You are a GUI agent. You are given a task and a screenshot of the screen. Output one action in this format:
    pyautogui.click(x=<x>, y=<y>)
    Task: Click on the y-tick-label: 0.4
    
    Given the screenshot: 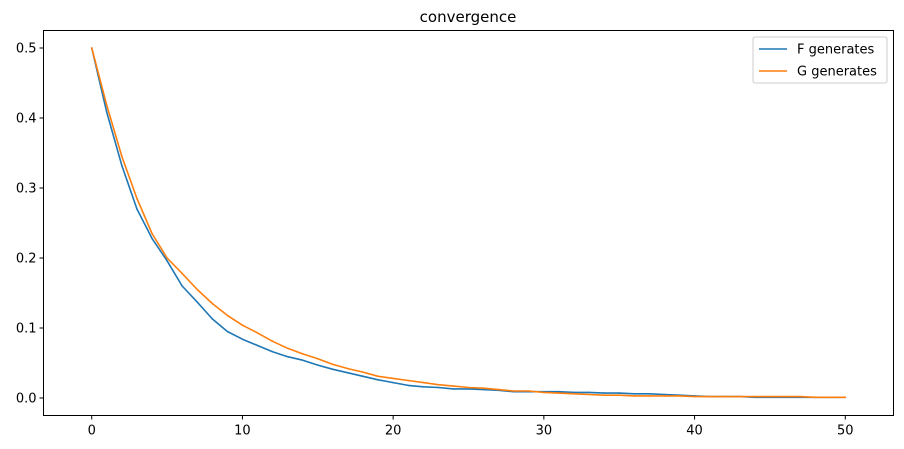 What is the action you would take?
    pyautogui.click(x=26, y=119)
    